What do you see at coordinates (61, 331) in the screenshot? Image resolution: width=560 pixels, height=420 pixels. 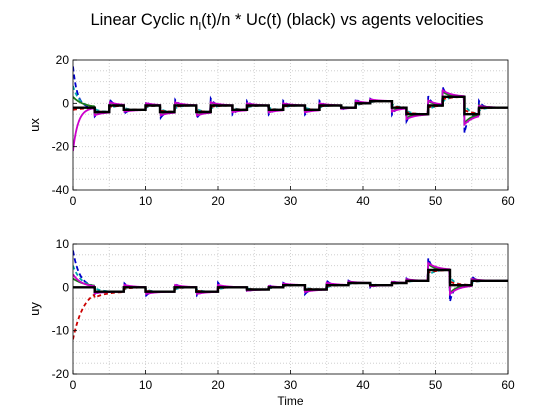 I see `y-tick-label: -10` at bounding box center [61, 331].